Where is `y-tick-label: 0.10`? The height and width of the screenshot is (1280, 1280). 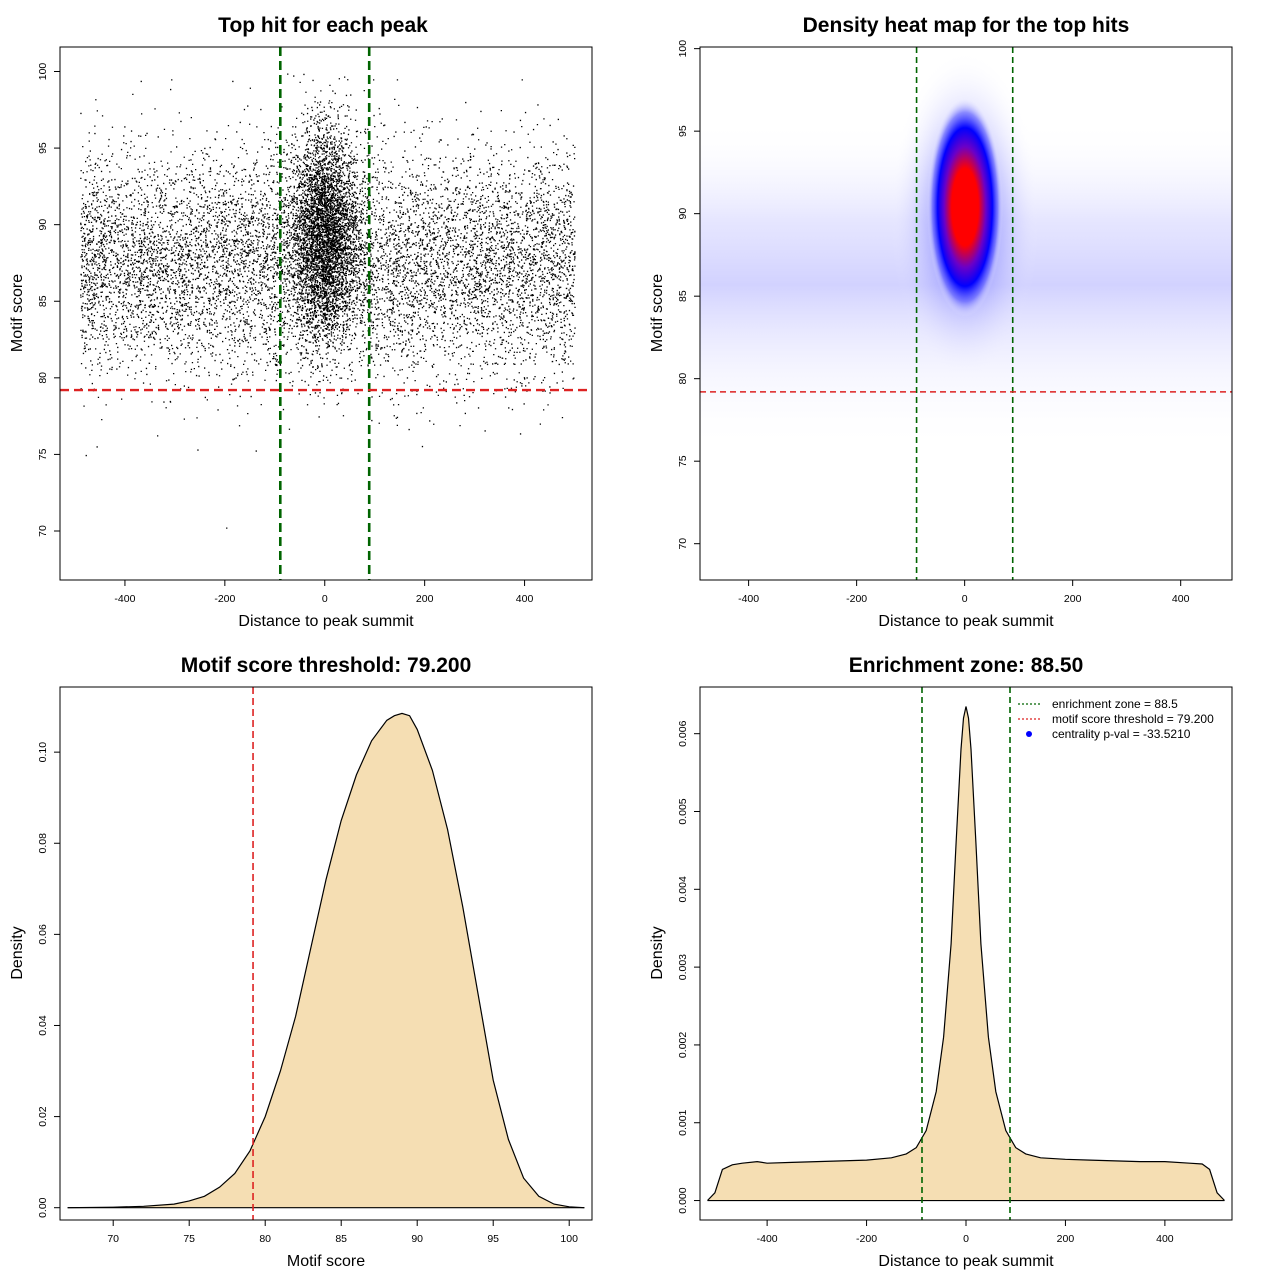 y-tick-label: 0.10 is located at coordinates (43, 752).